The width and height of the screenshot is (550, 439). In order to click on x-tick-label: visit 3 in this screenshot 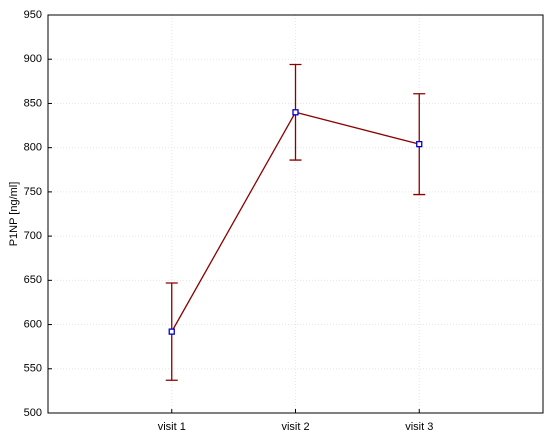, I will do `click(419, 427)`.